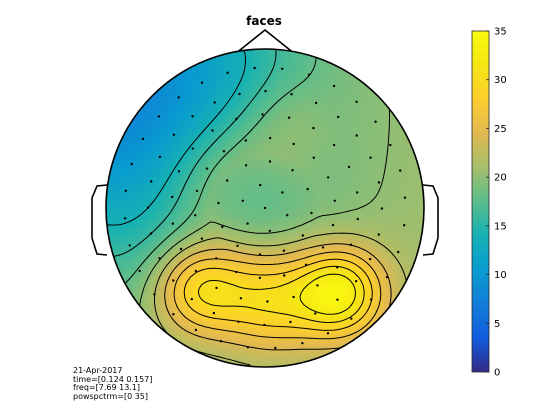 The image size is (560, 420). Describe the element at coordinates (497, 324) in the screenshot. I see `colorbar-tick-label: 5` at that location.